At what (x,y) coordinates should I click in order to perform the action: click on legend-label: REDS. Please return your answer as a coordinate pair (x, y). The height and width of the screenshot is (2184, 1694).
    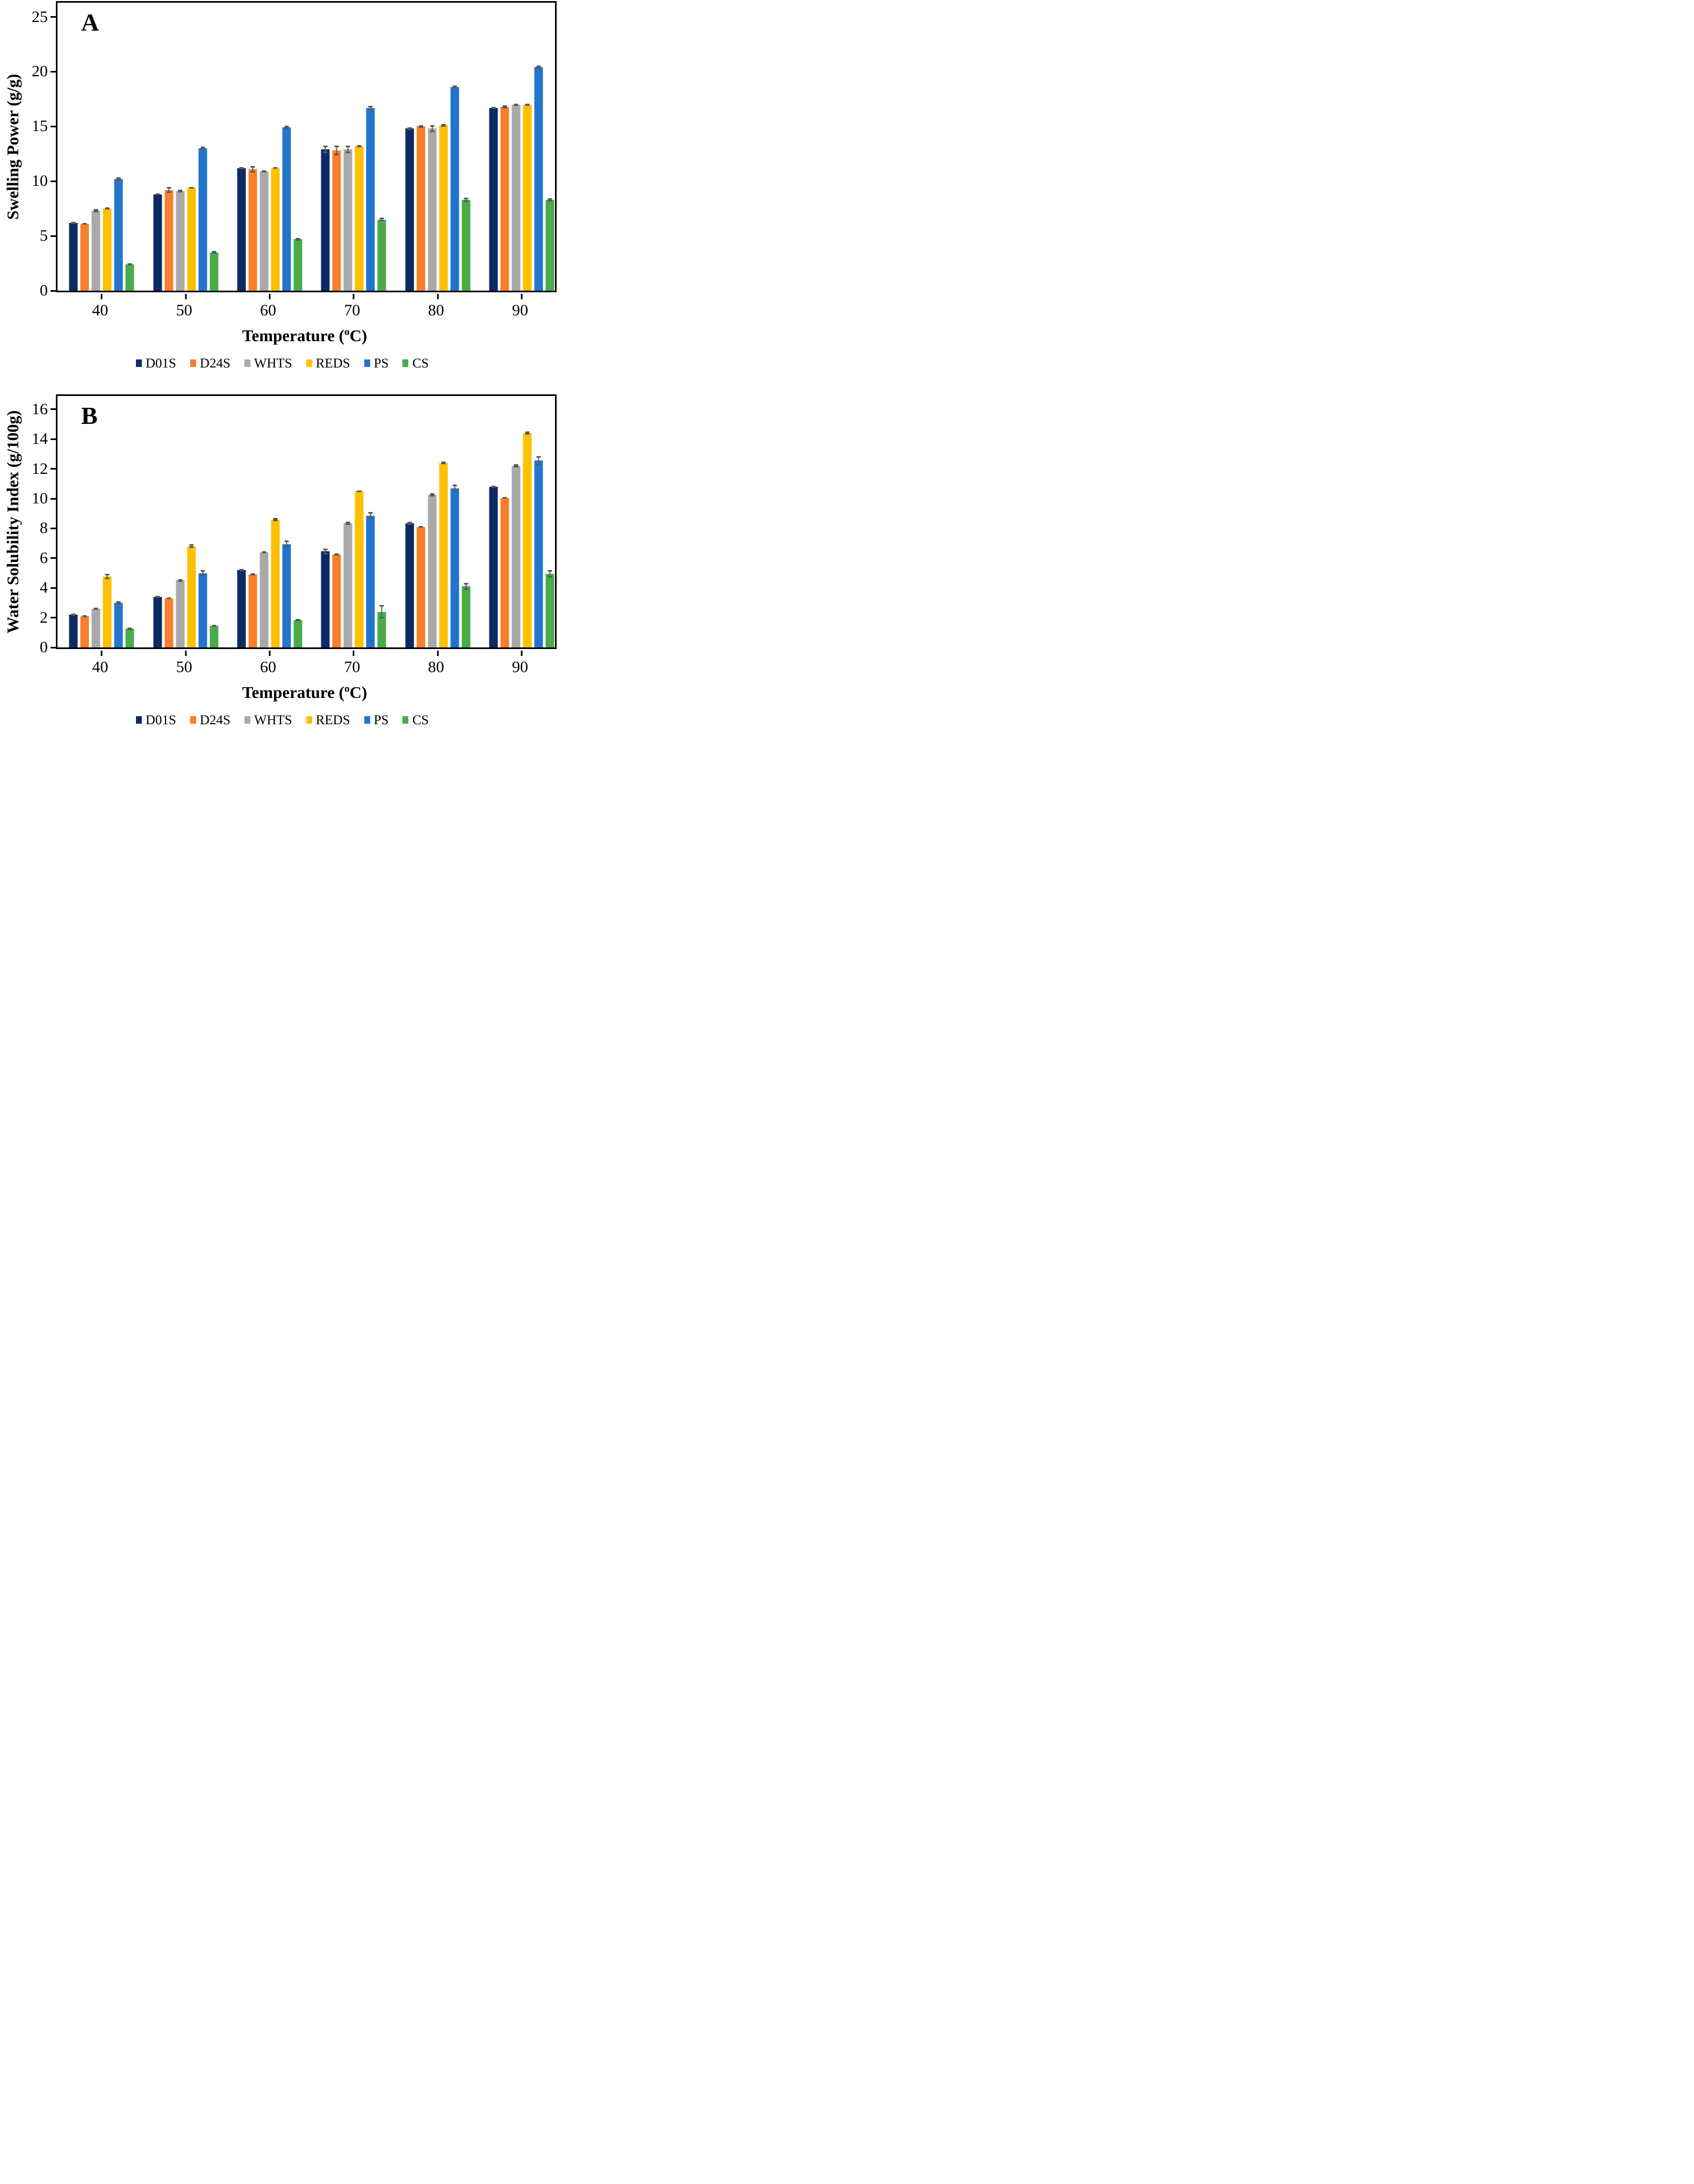
    Looking at the image, I should click on (332, 720).